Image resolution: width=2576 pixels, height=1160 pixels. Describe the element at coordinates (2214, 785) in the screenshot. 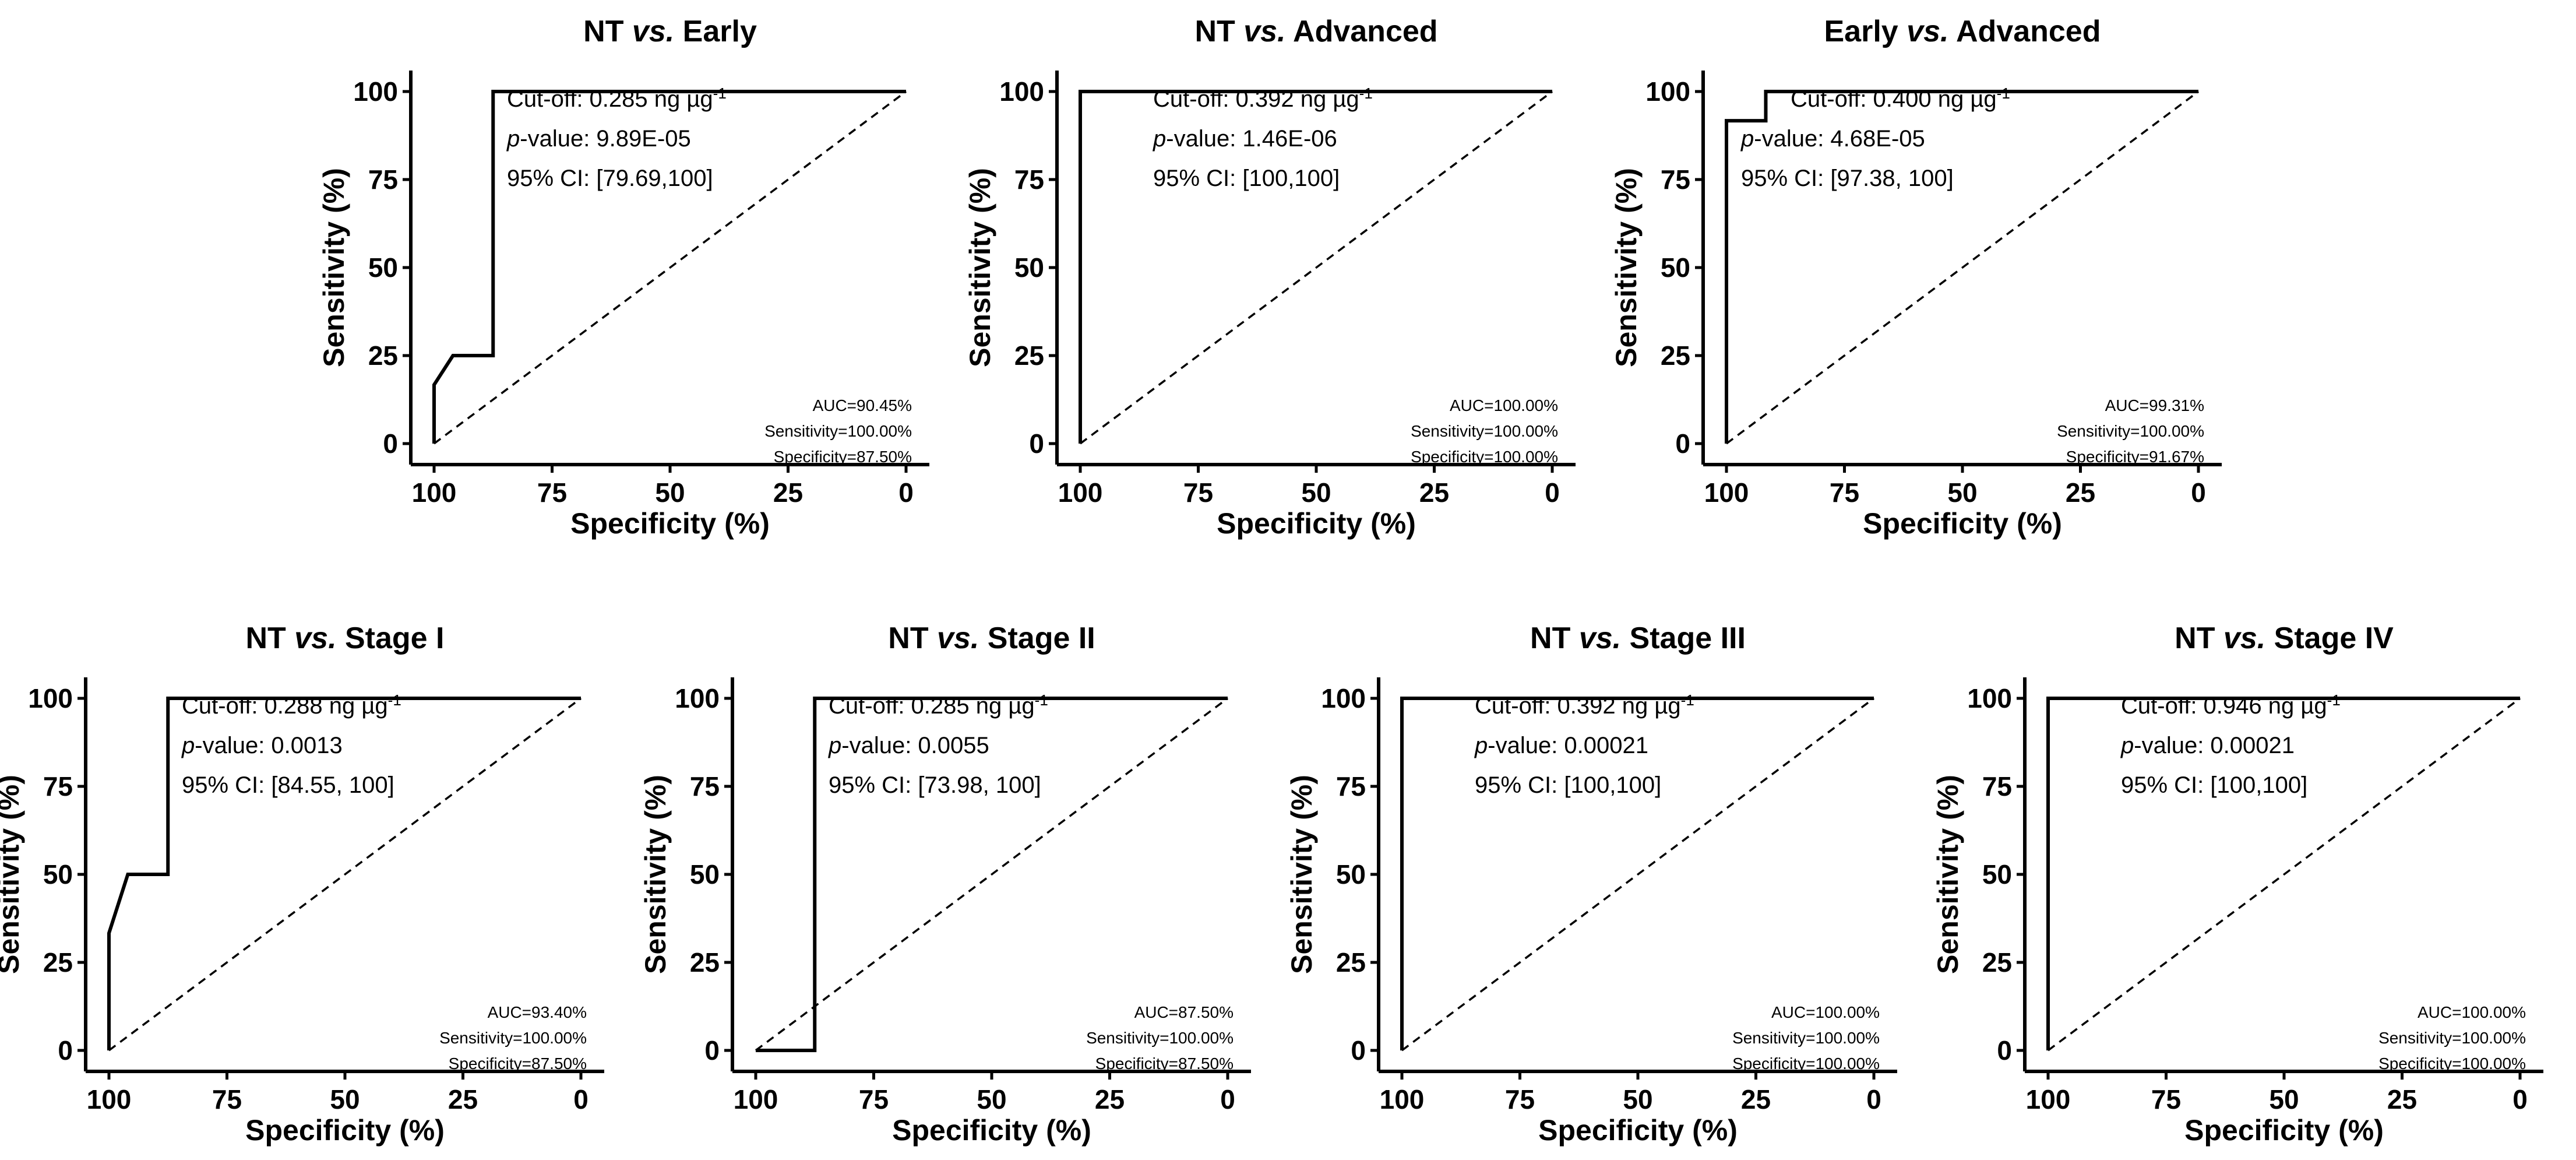

I see `ci-annotation: 95% CI: [100,100]` at that location.